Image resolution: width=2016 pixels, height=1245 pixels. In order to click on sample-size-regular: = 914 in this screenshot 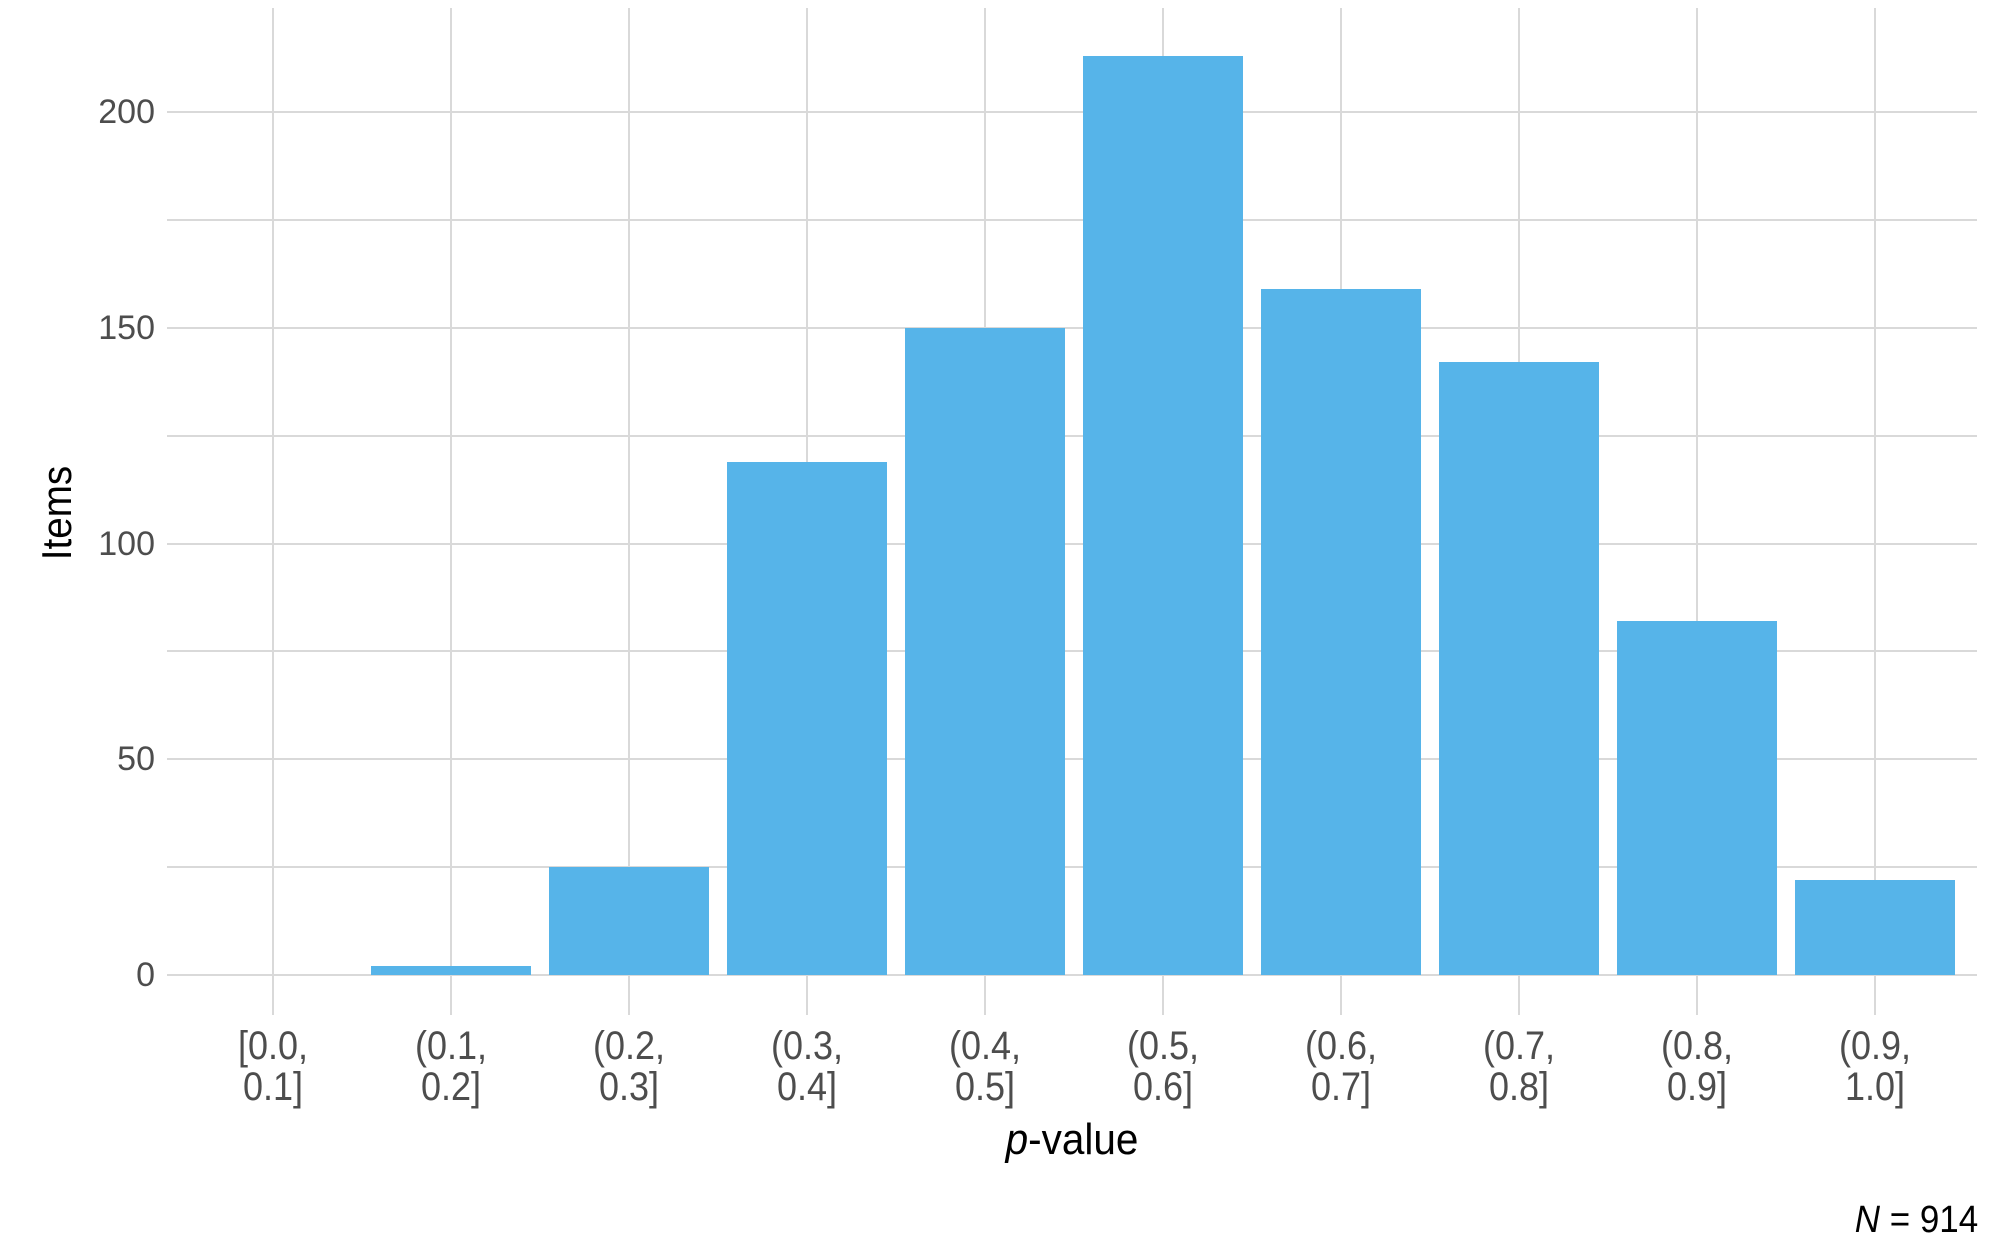, I will do `click(1928, 1220)`.